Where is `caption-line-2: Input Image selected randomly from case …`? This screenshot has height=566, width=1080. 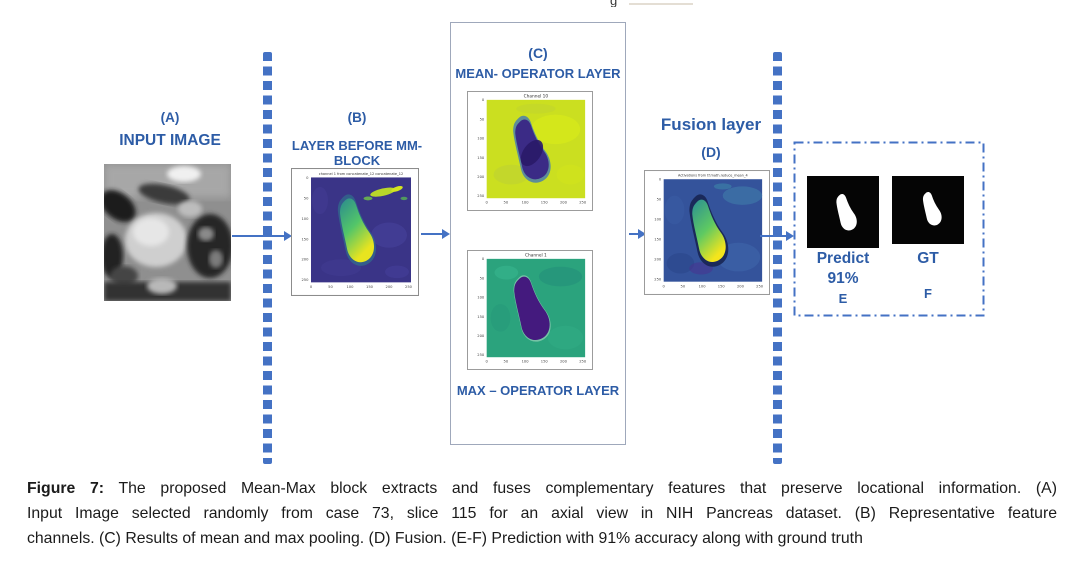 caption-line-2: Input Image selected randomly from case … is located at coordinates (542, 513).